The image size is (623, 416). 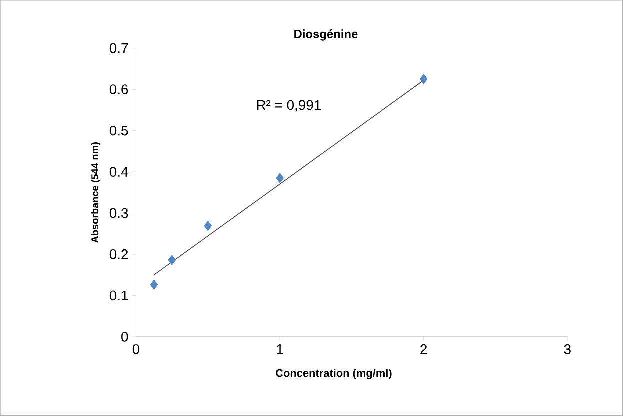 What do you see at coordinates (289, 106) in the screenshot?
I see `annotation: R² = 0,991` at bounding box center [289, 106].